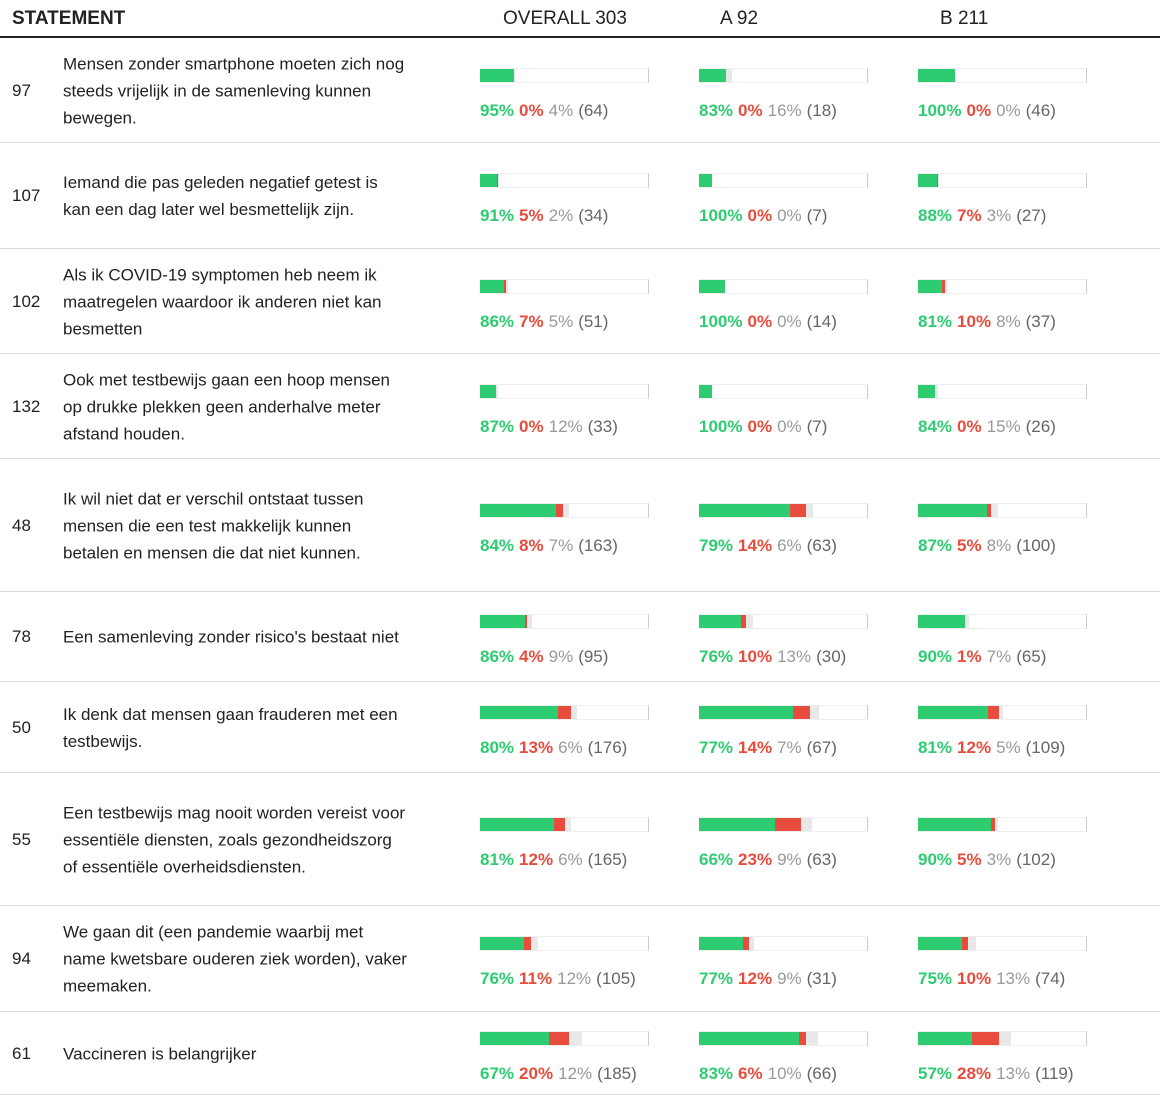 The image size is (1160, 1095). I want to click on vote-labels: 76% 11% 12% (105), so click(560, 979).